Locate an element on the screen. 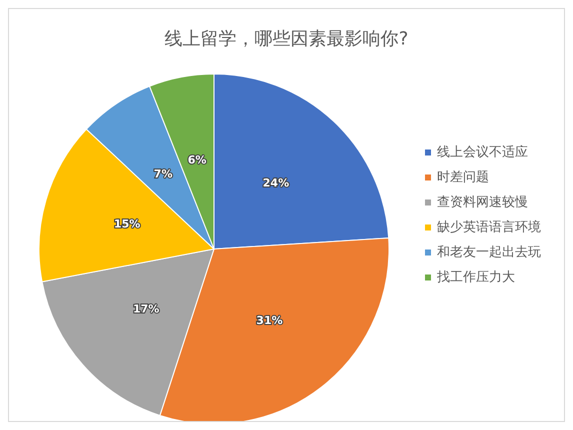 The width and height of the screenshot is (573, 430). legend-label: 时差问题 is located at coordinates (463, 177).